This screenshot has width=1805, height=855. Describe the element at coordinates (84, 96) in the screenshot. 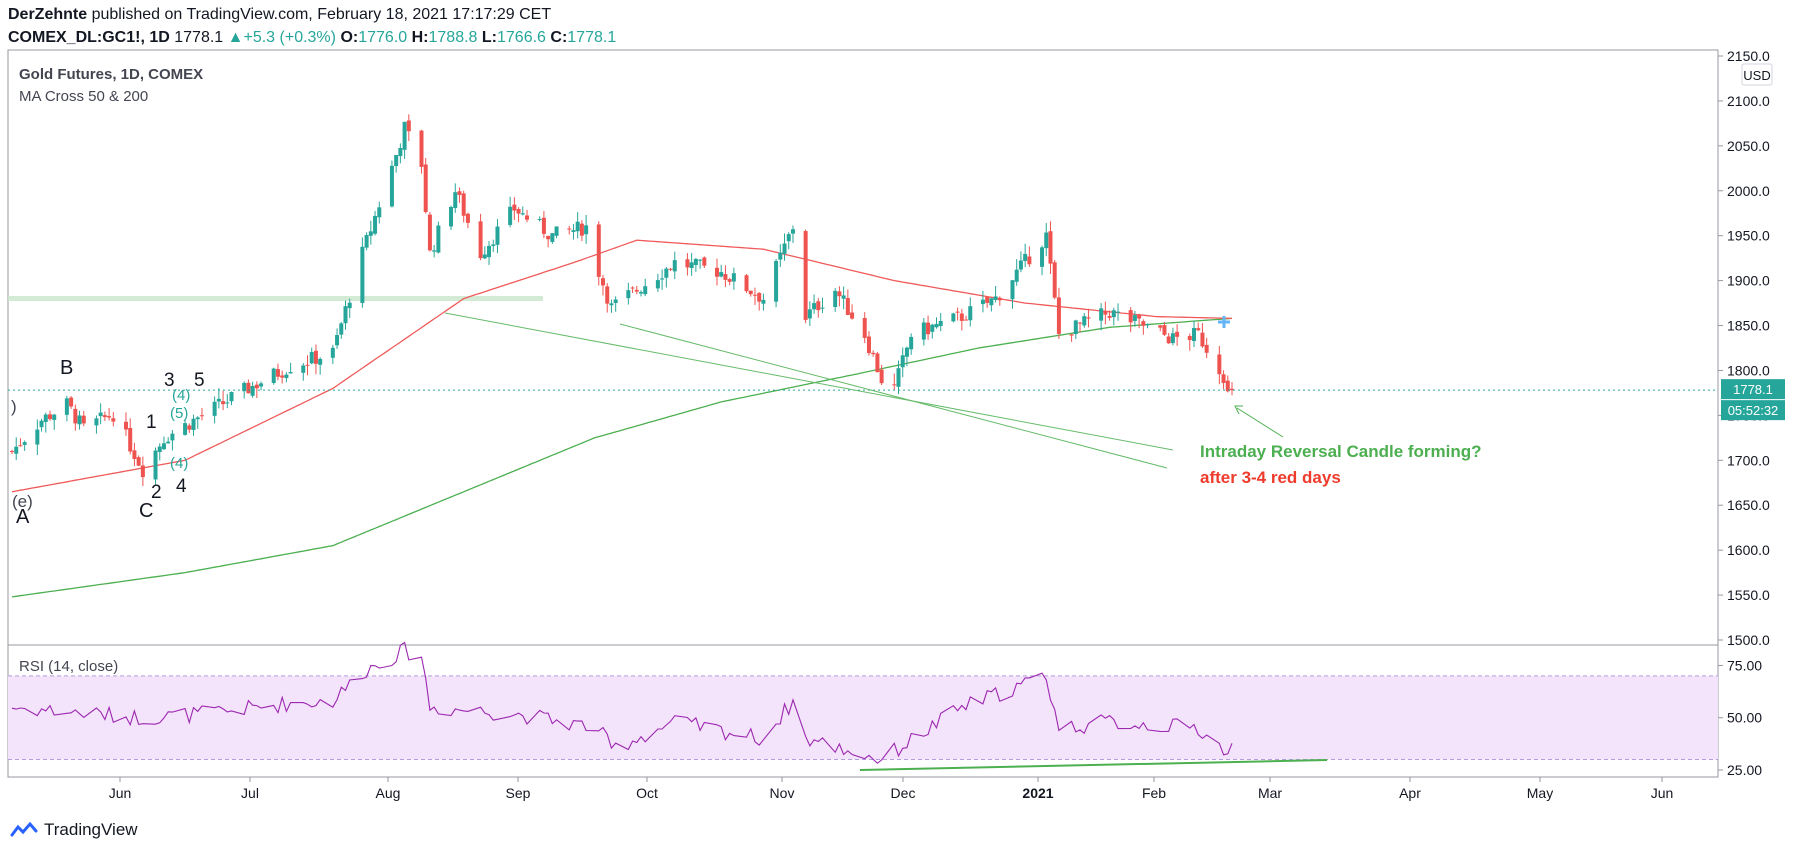

I see `ma-indicator-label: MA Cross 50 & 200` at that location.